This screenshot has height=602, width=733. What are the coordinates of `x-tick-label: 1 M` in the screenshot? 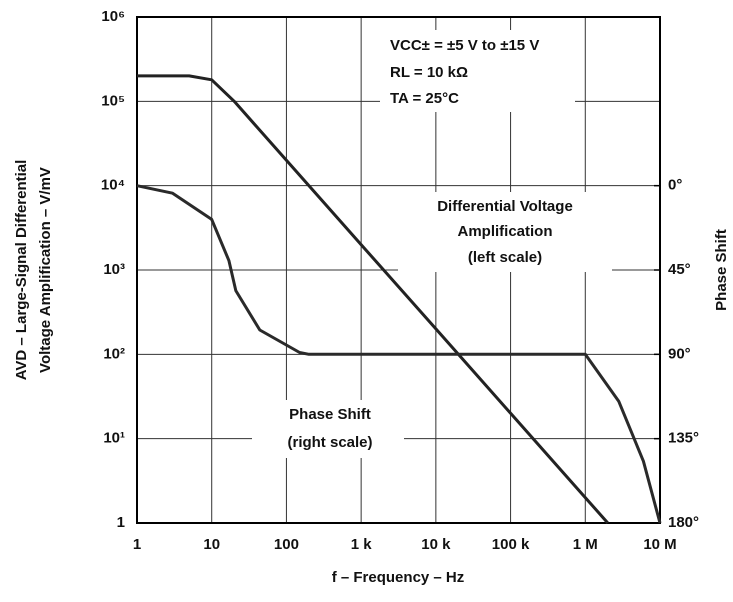 It's located at (585, 544).